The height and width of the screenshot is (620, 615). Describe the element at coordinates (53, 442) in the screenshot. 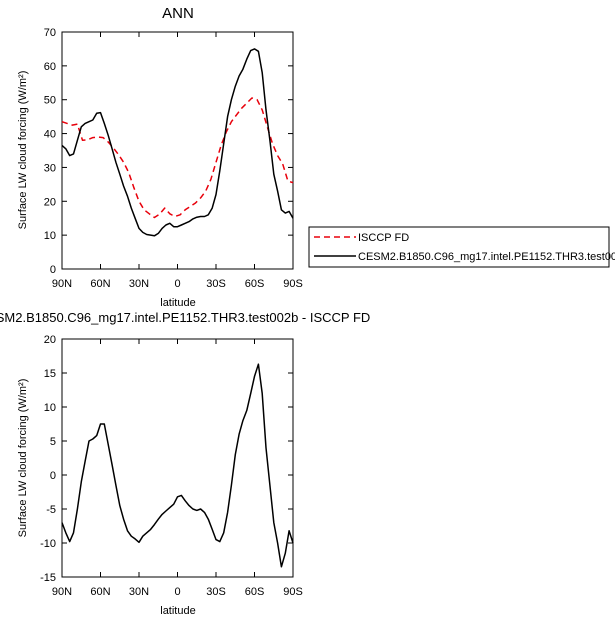

I see `y-tick-label: 5` at that location.